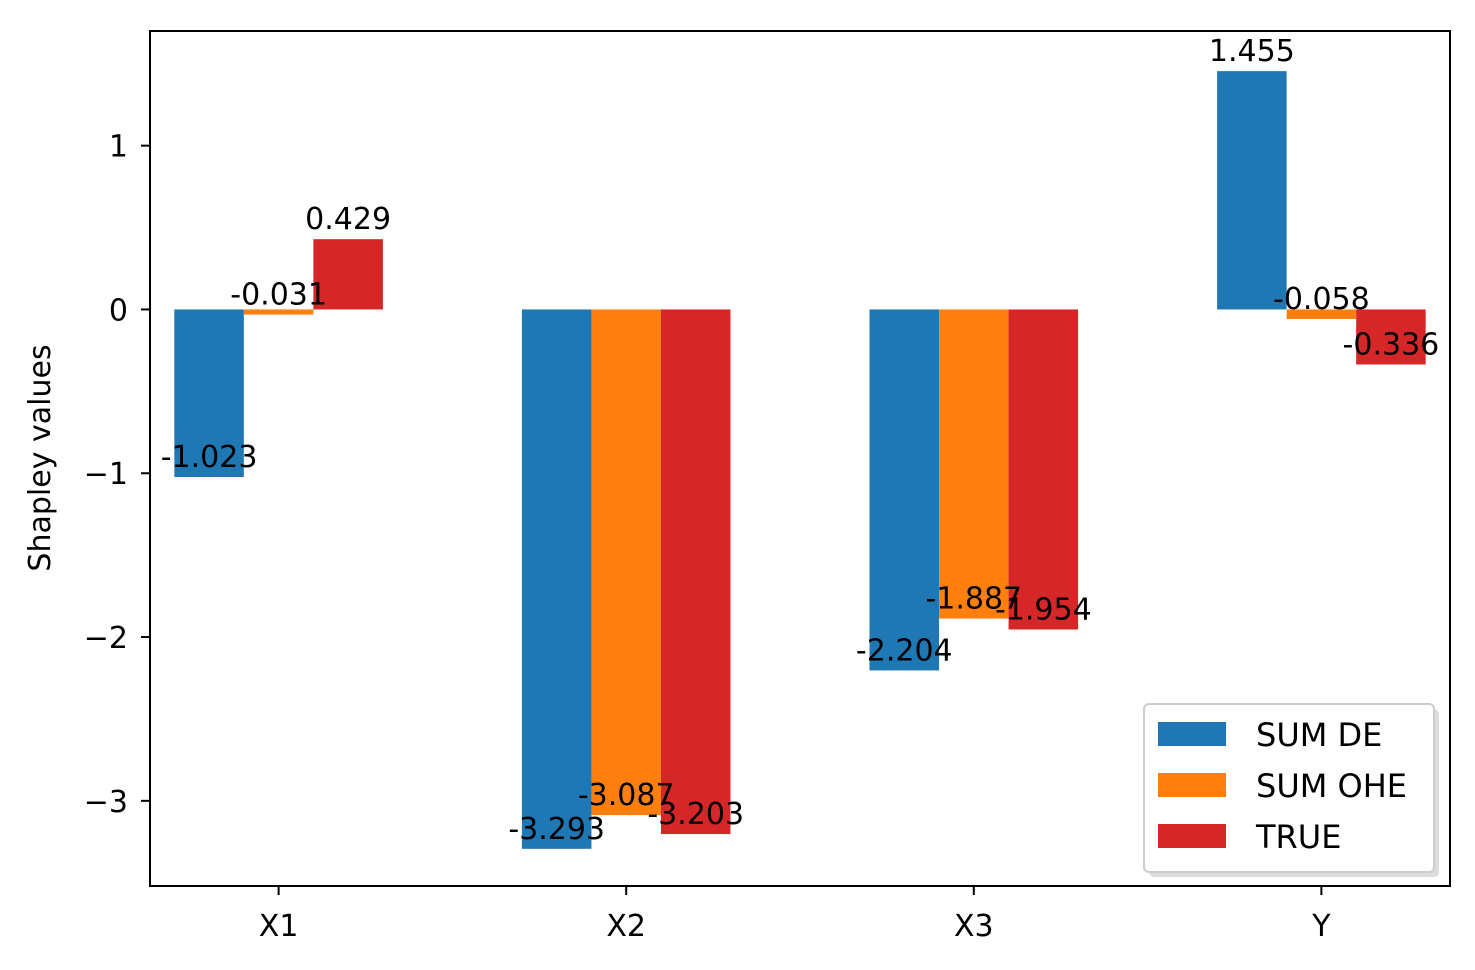 Image resolution: width=1475 pixels, height=970 pixels. Describe the element at coordinates (695, 572) in the screenshot. I see `bar-true-x2` at that location.